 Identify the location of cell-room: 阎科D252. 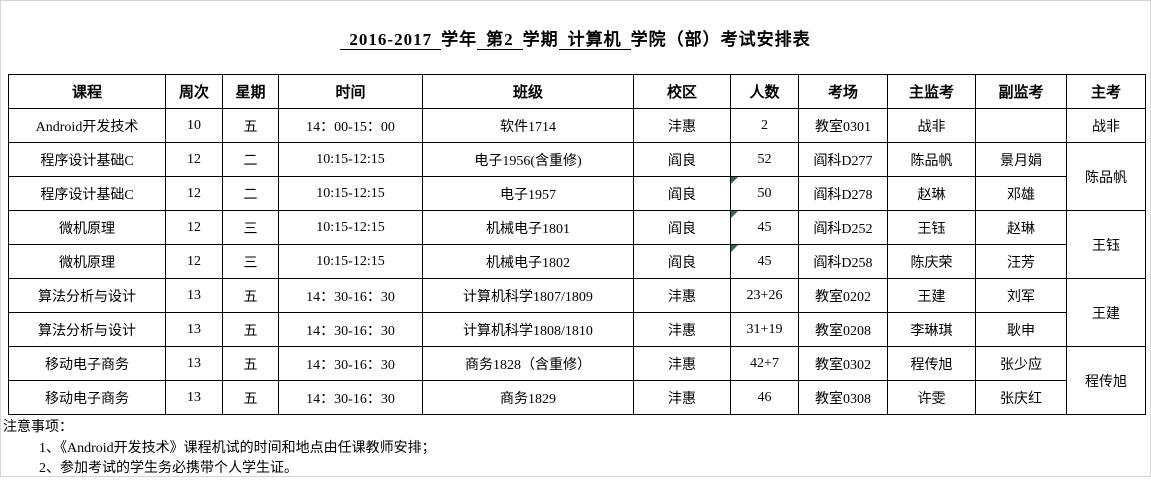
(843, 227).